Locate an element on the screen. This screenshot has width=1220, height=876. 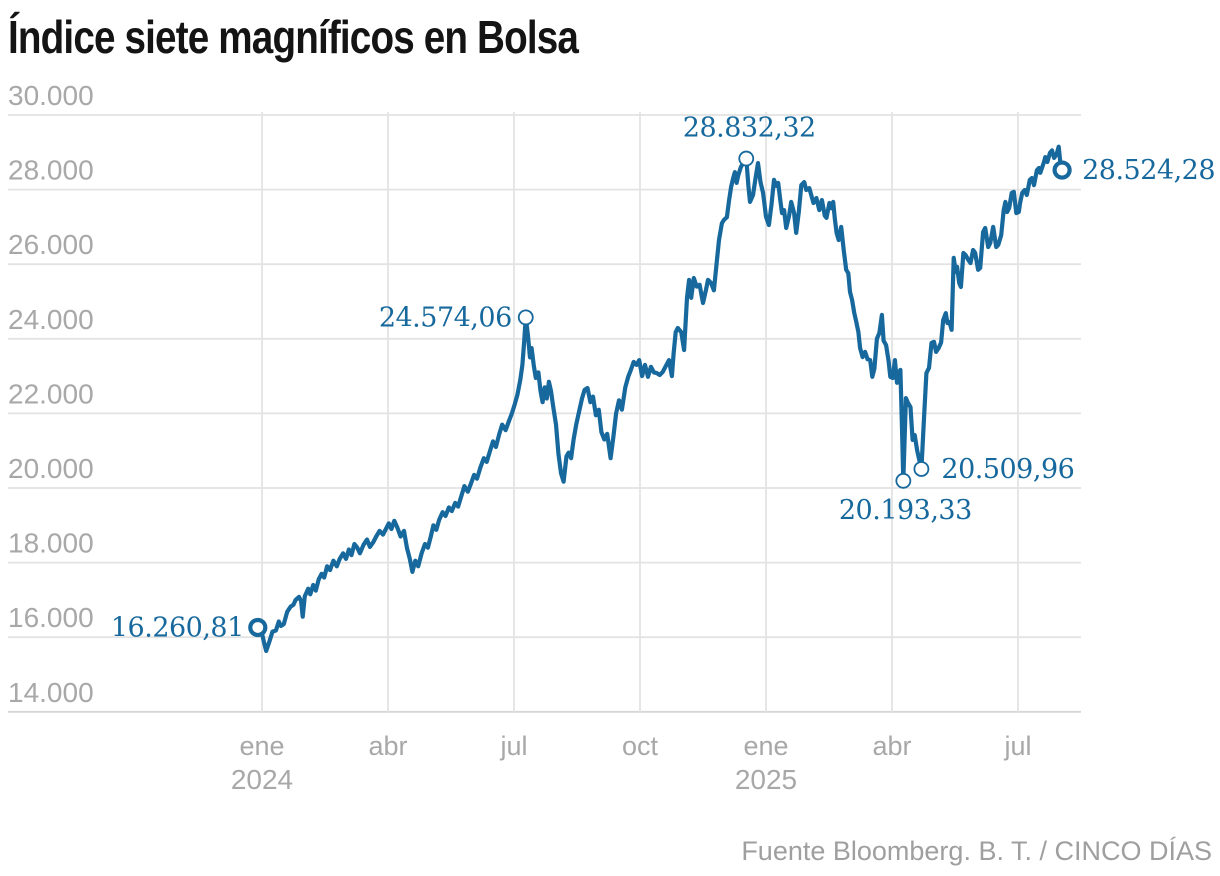
x-tick-year-label: 2024 is located at coordinates (262, 779).